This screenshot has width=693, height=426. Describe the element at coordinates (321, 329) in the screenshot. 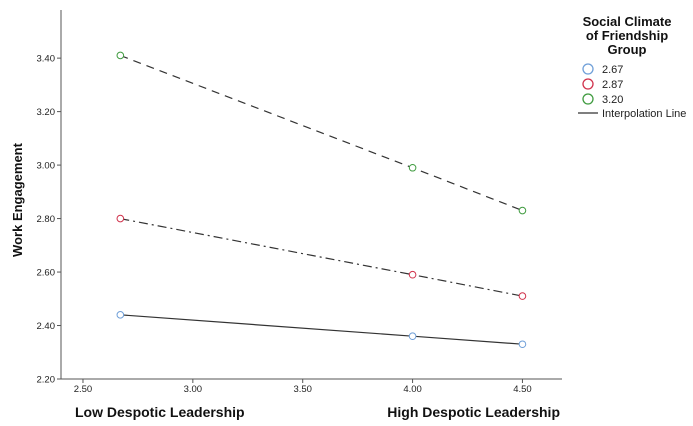

I see `series-line-2.67` at that location.